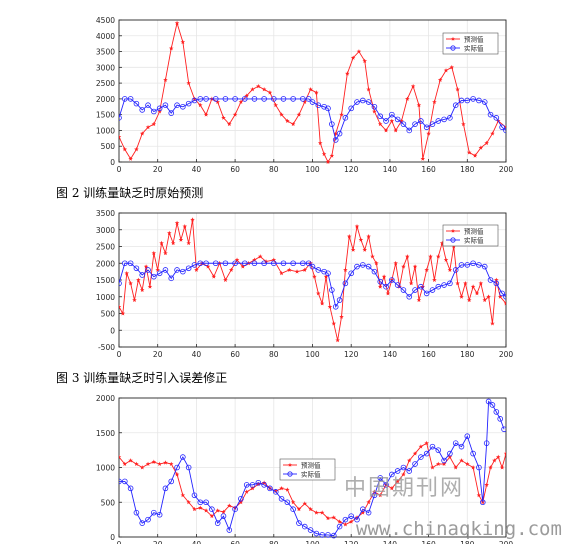 The image size is (568, 544). What do you see at coordinates (274, 354) in the screenshot?
I see `x-tick-label: 80` at bounding box center [274, 354].